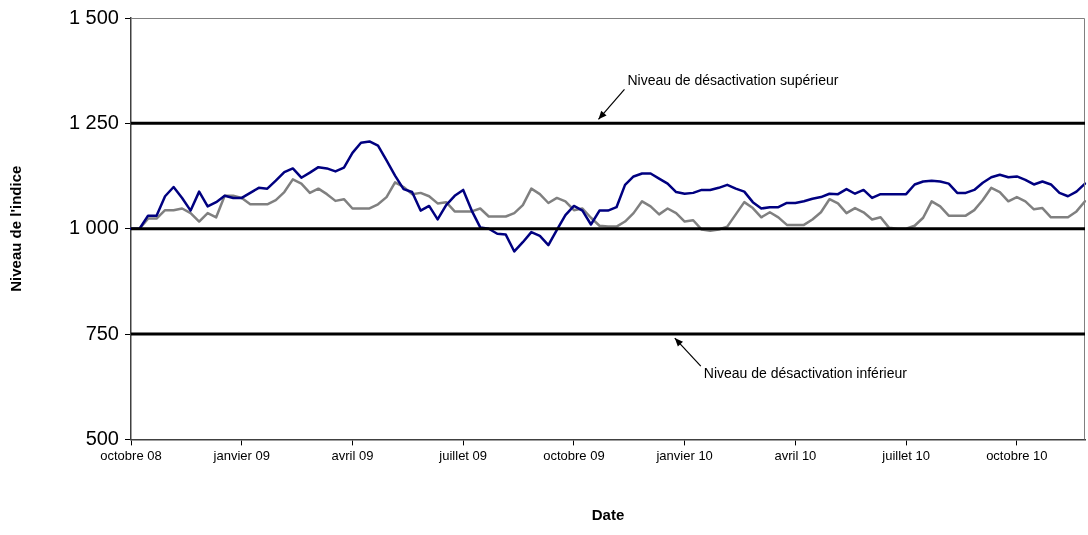 The width and height of the screenshot is (1088, 535). Describe the element at coordinates (93, 16) in the screenshot. I see `y-tick-label: 1 500` at that location.